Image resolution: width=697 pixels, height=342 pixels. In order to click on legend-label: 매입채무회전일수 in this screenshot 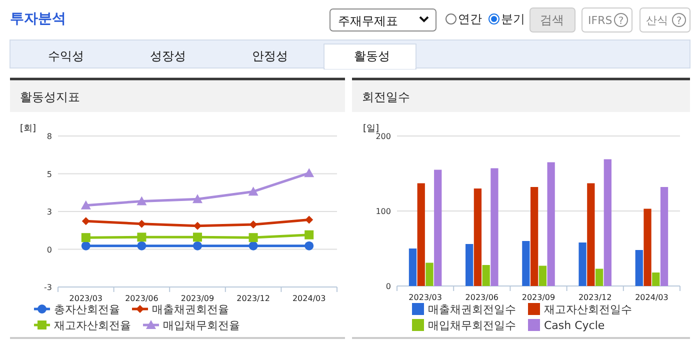, I will do `click(472, 325)`.